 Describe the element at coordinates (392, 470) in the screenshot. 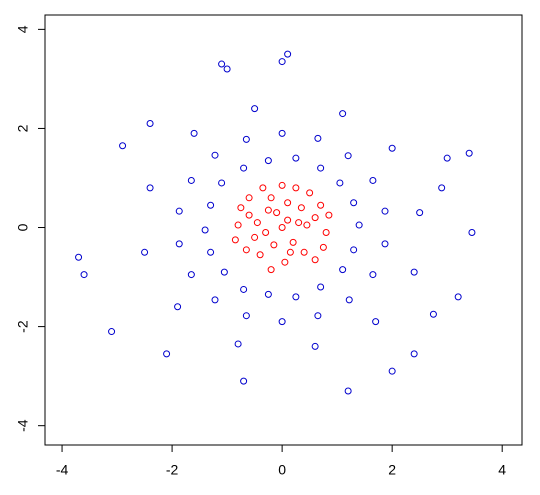

I see `x-tick-label: 2` at that location.